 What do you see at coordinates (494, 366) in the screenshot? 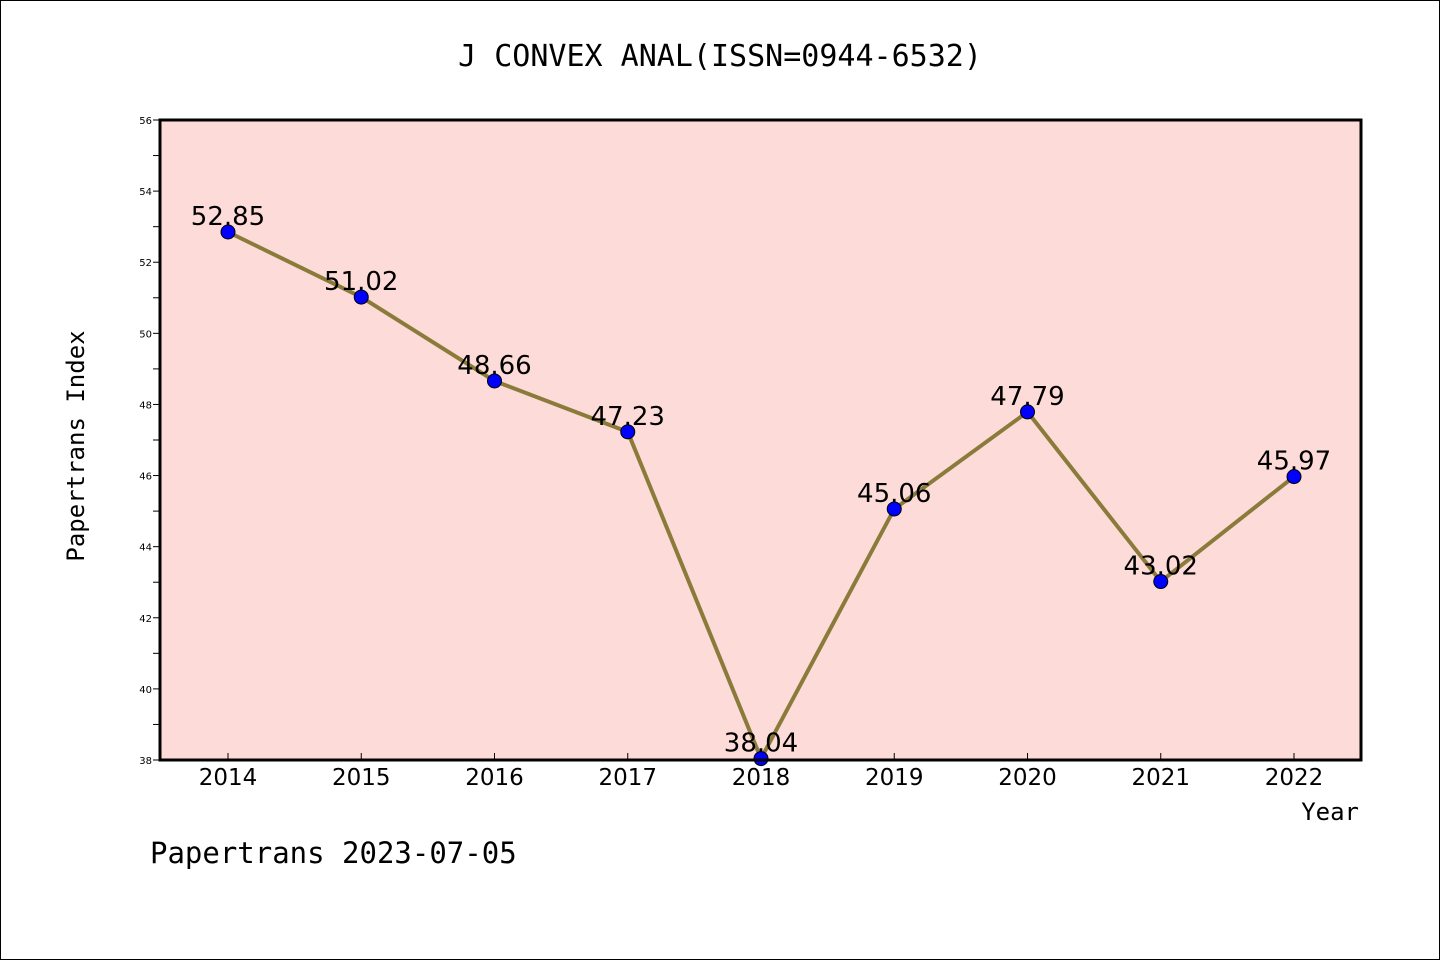
I see `data-label: 48.66` at bounding box center [494, 366].